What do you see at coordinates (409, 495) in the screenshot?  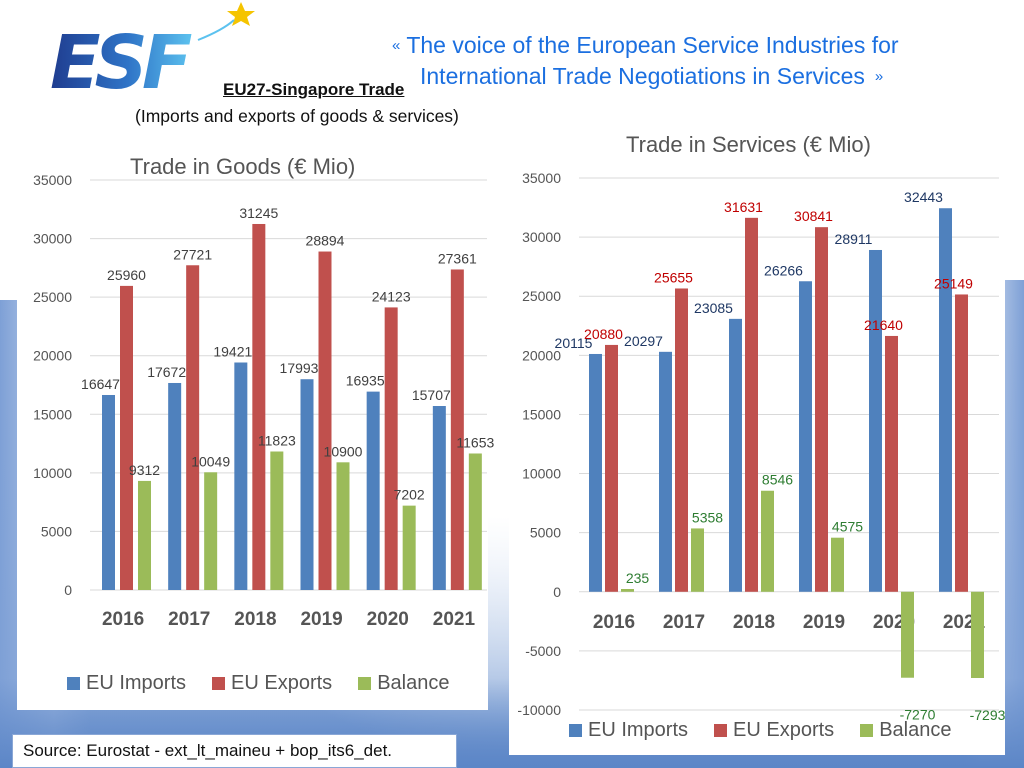 I see `data-label: 7202` at bounding box center [409, 495].